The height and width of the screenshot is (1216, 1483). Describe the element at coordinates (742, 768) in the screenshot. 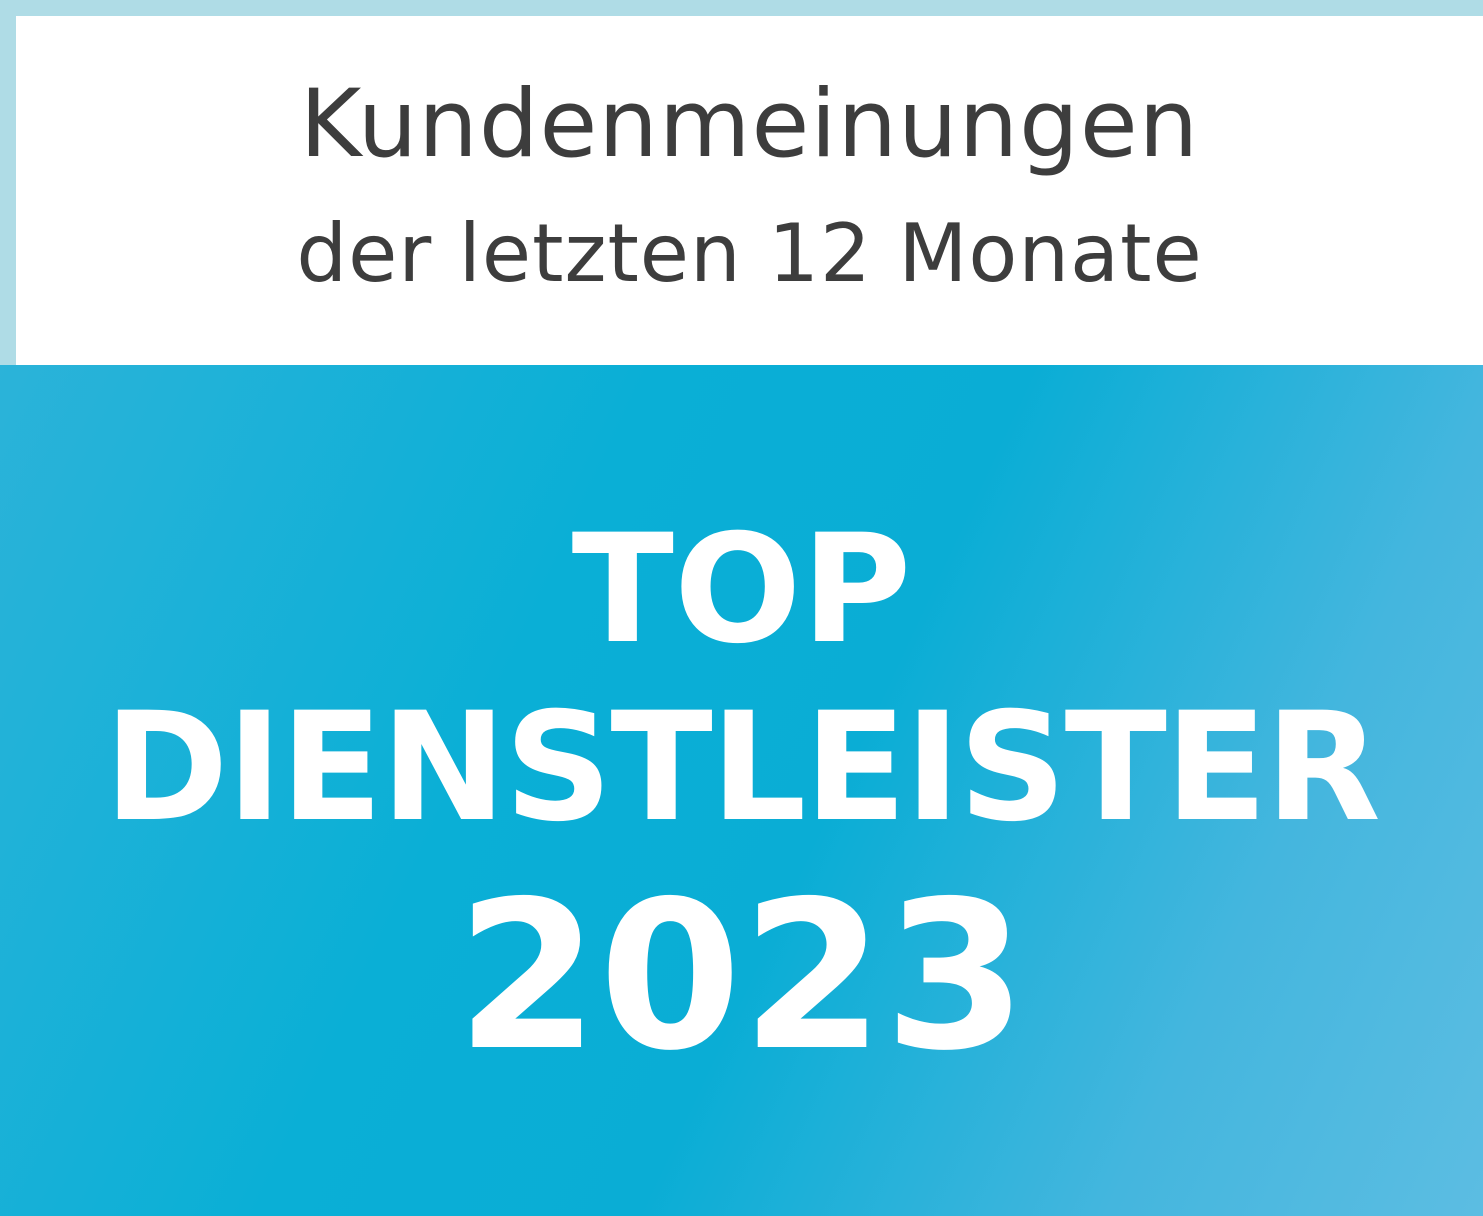

I see `award-title: DIENSTLEISTER` at that location.